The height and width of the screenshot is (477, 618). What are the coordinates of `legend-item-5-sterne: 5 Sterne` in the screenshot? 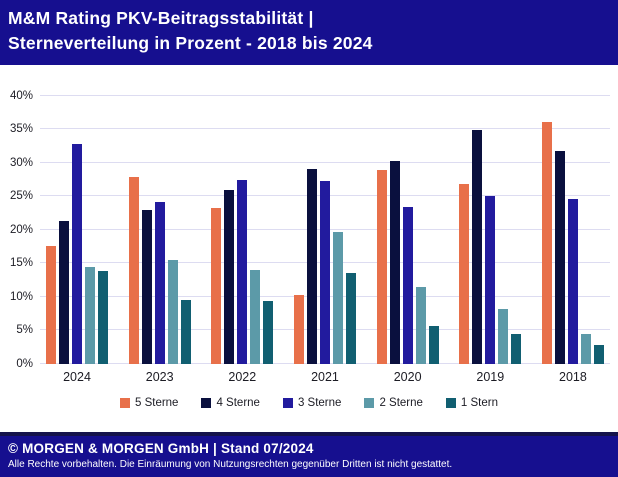 It's located at (149, 402).